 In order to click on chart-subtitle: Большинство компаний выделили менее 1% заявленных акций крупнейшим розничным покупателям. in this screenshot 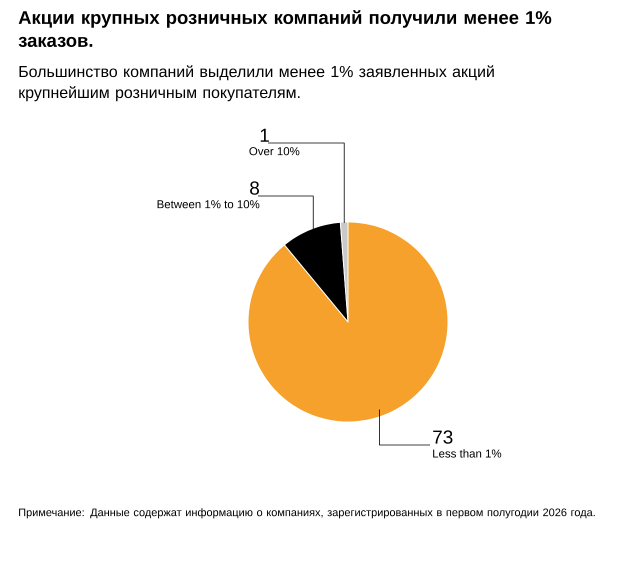, I will do `click(256, 83)`.